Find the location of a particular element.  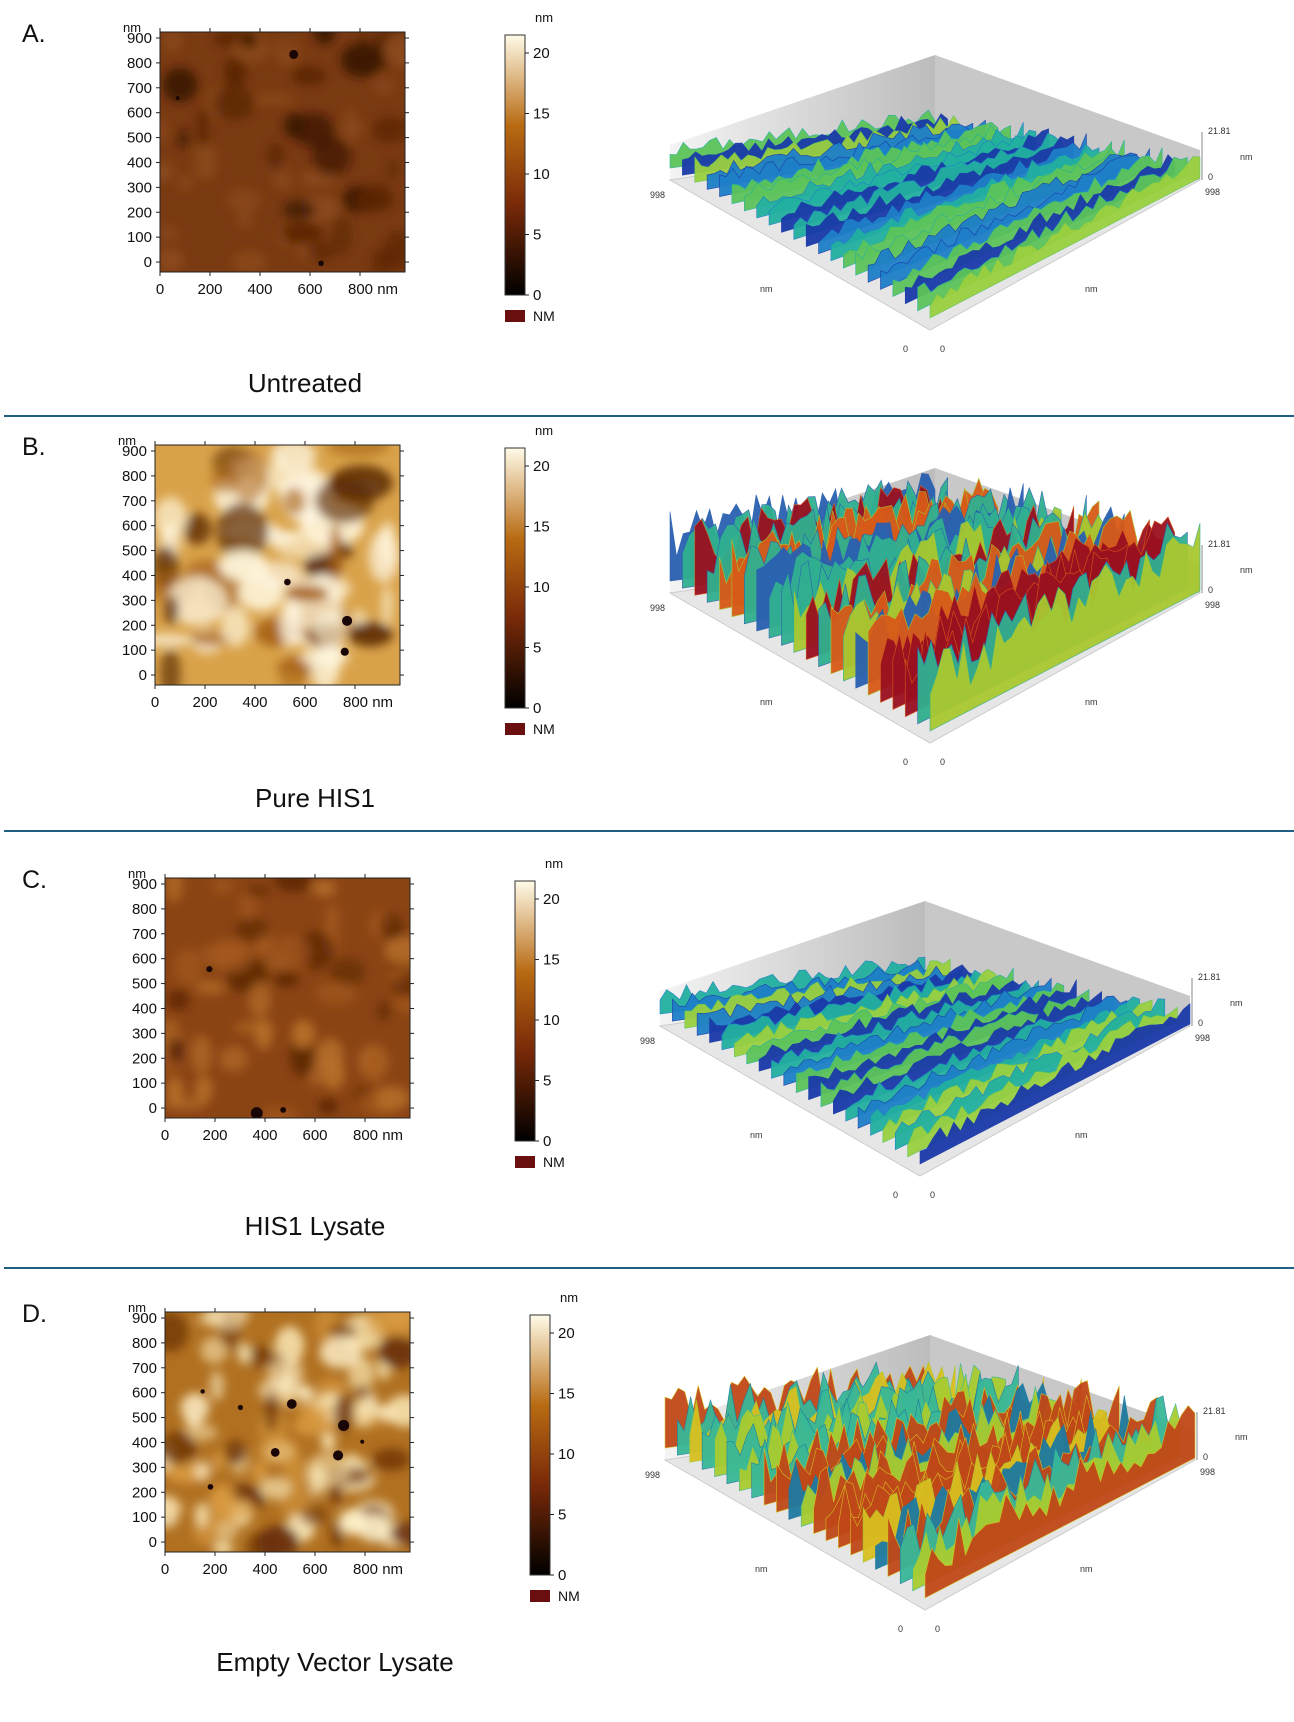

panel-letter: A. is located at coordinates (34, 34).